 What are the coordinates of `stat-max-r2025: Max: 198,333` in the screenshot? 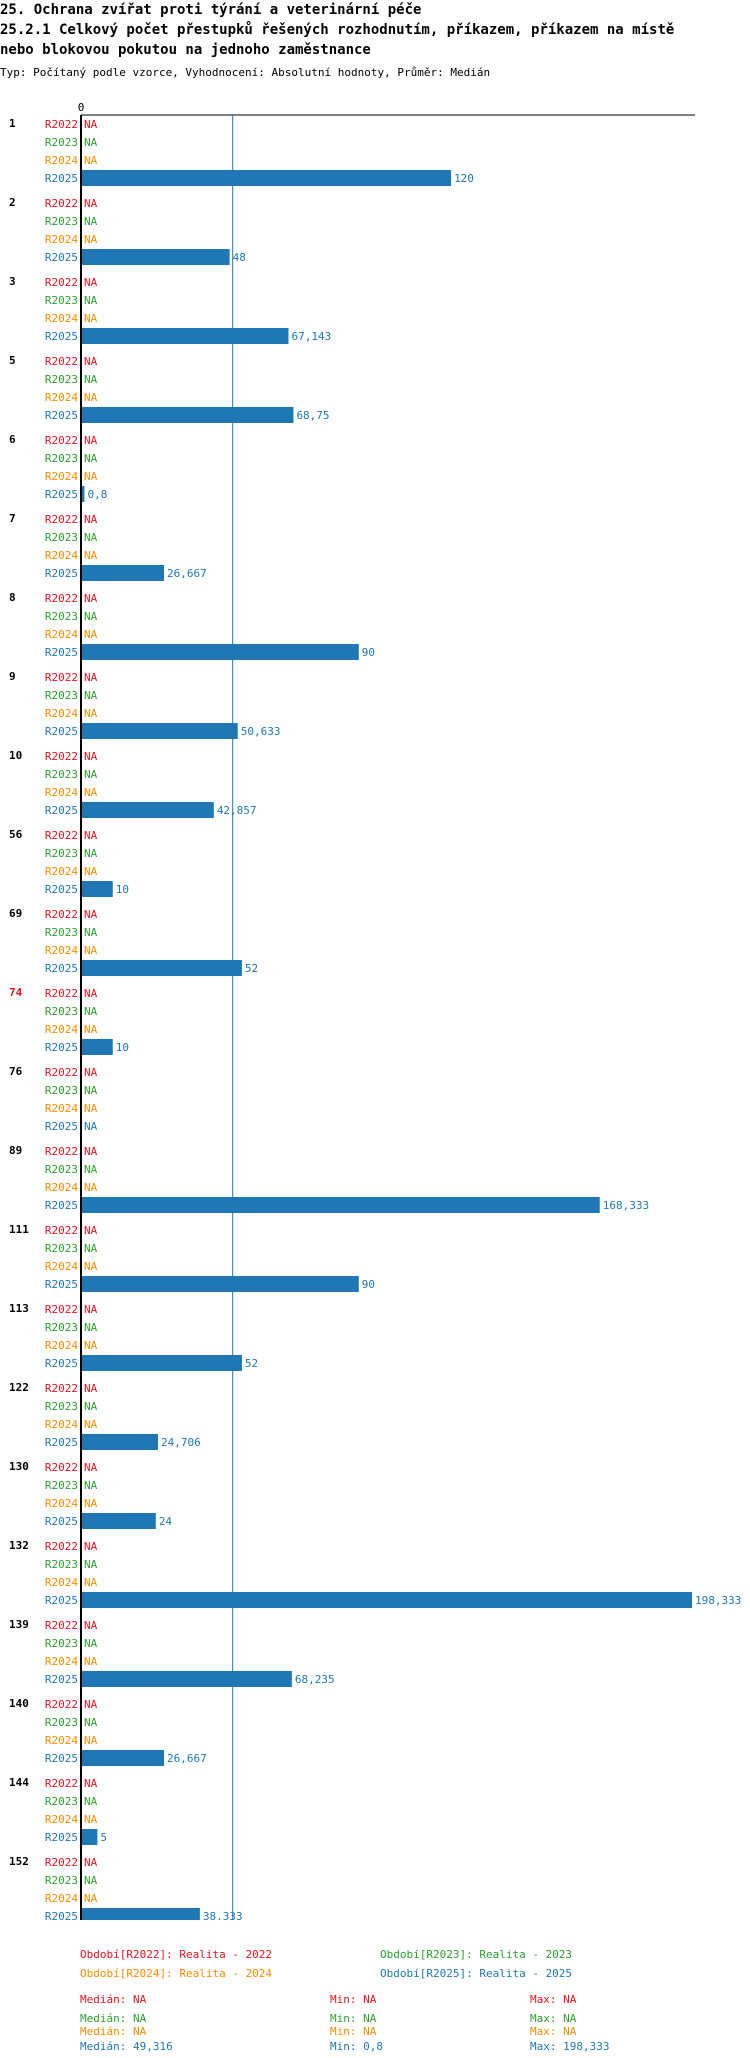 It's located at (570, 2046).